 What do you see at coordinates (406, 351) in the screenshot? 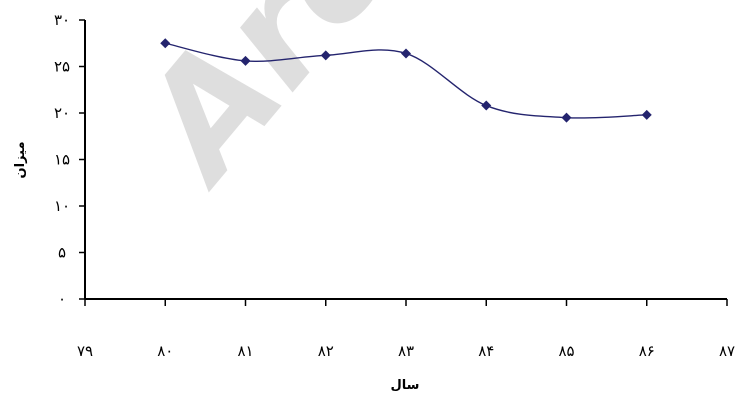
I see `x-tick-label: ۸۳` at bounding box center [406, 351].